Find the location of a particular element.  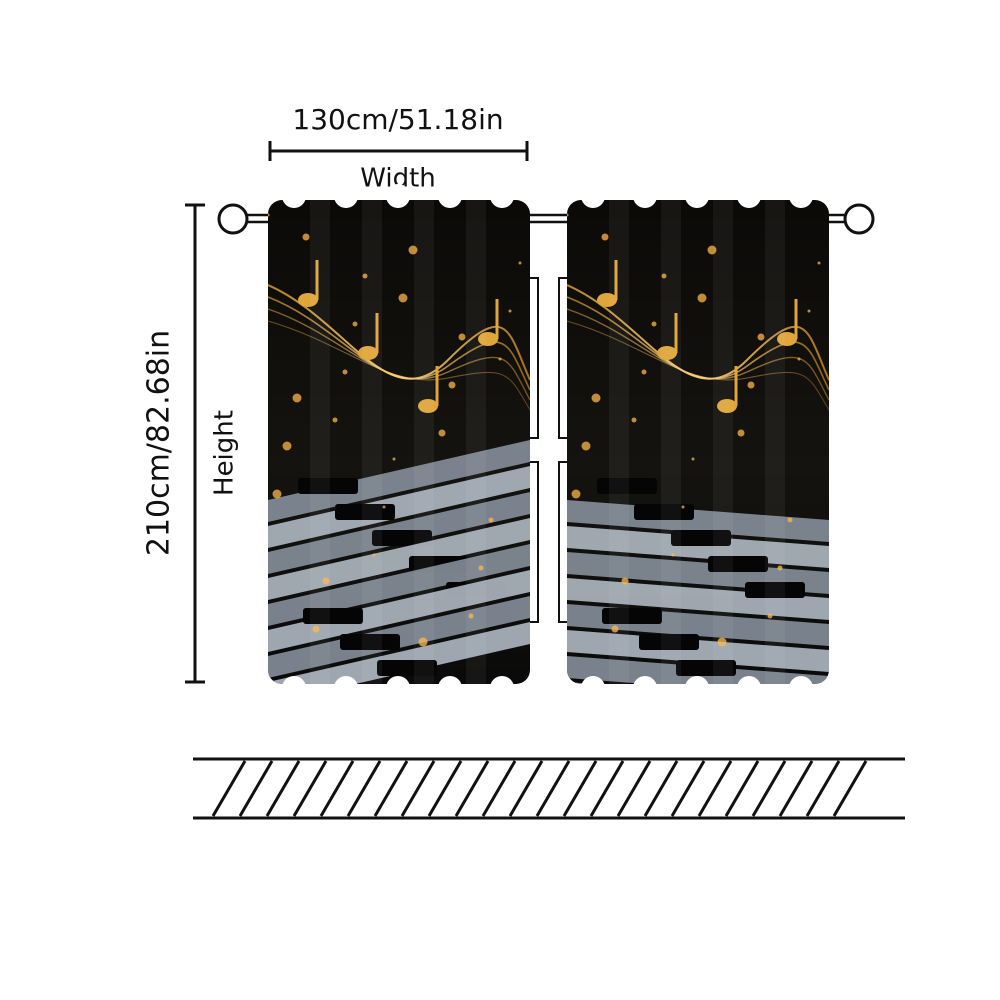

floor-hatch is located at coordinates (539, 788).